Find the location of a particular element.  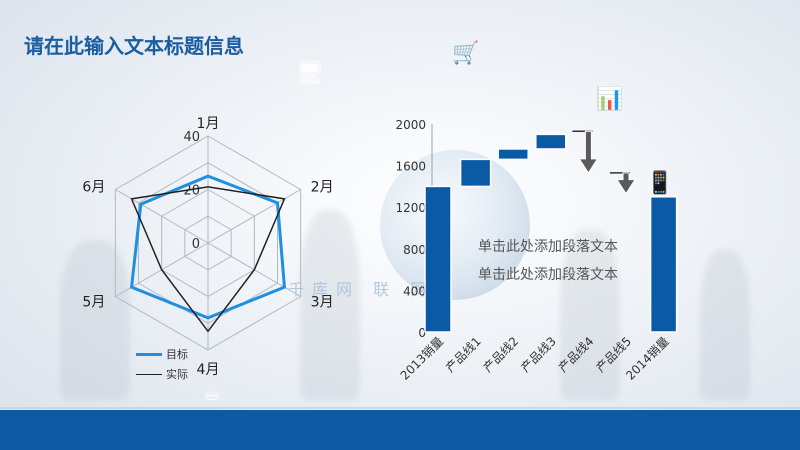

watermark-text: 千库网 联 网 is located at coordinates (361, 289).